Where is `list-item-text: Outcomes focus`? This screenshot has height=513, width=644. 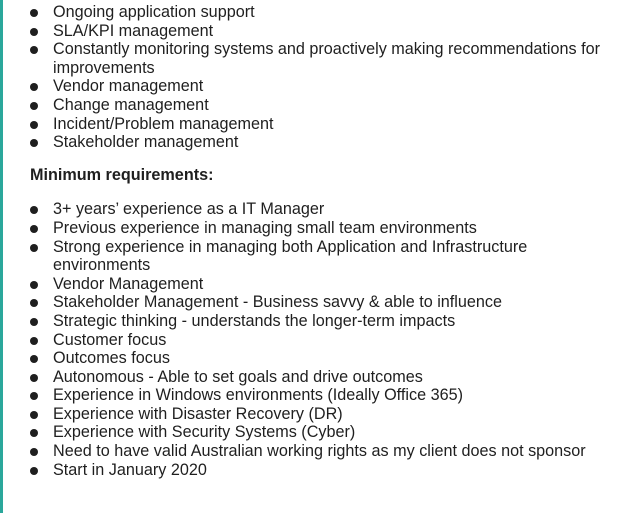
list-item-text: Outcomes focus is located at coordinates (111, 358).